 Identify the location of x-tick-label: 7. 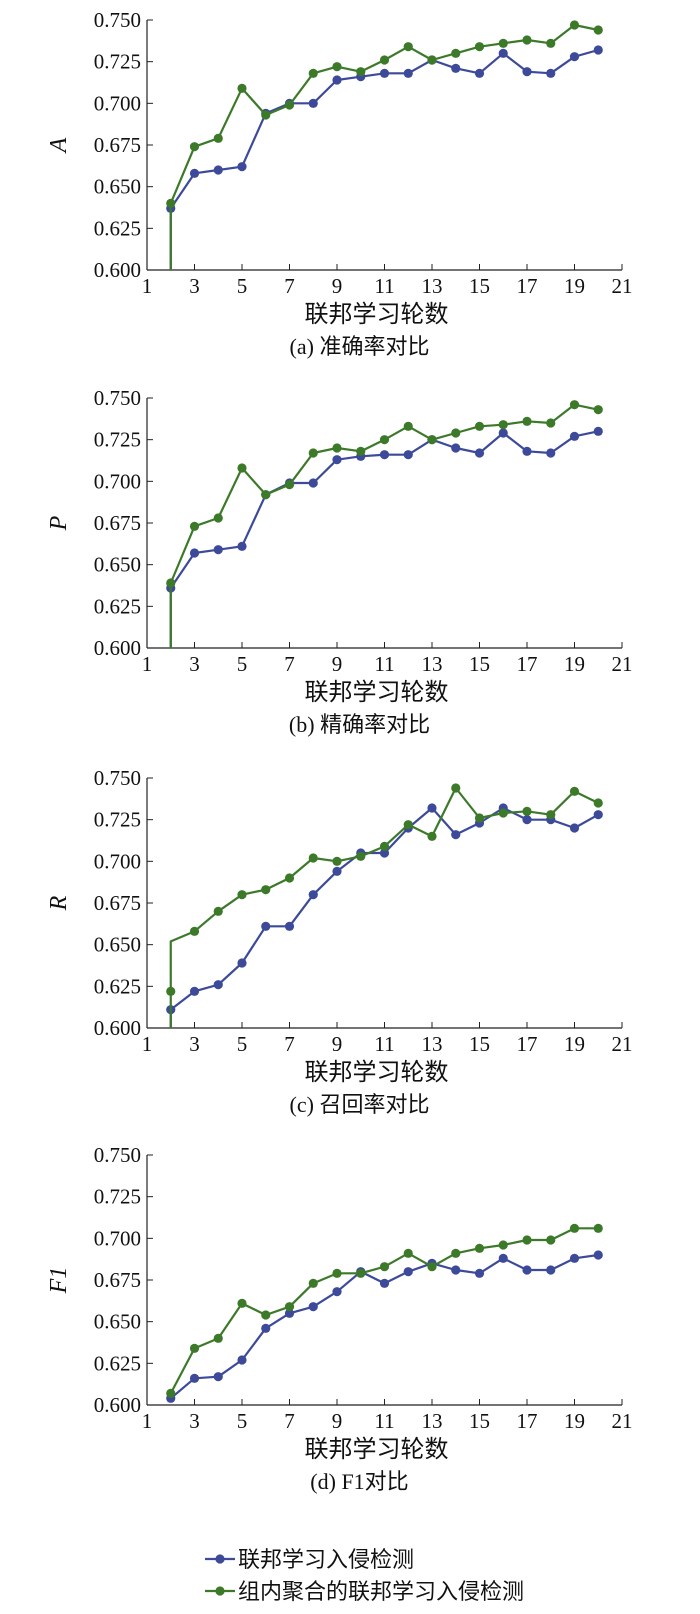
(289, 1044).